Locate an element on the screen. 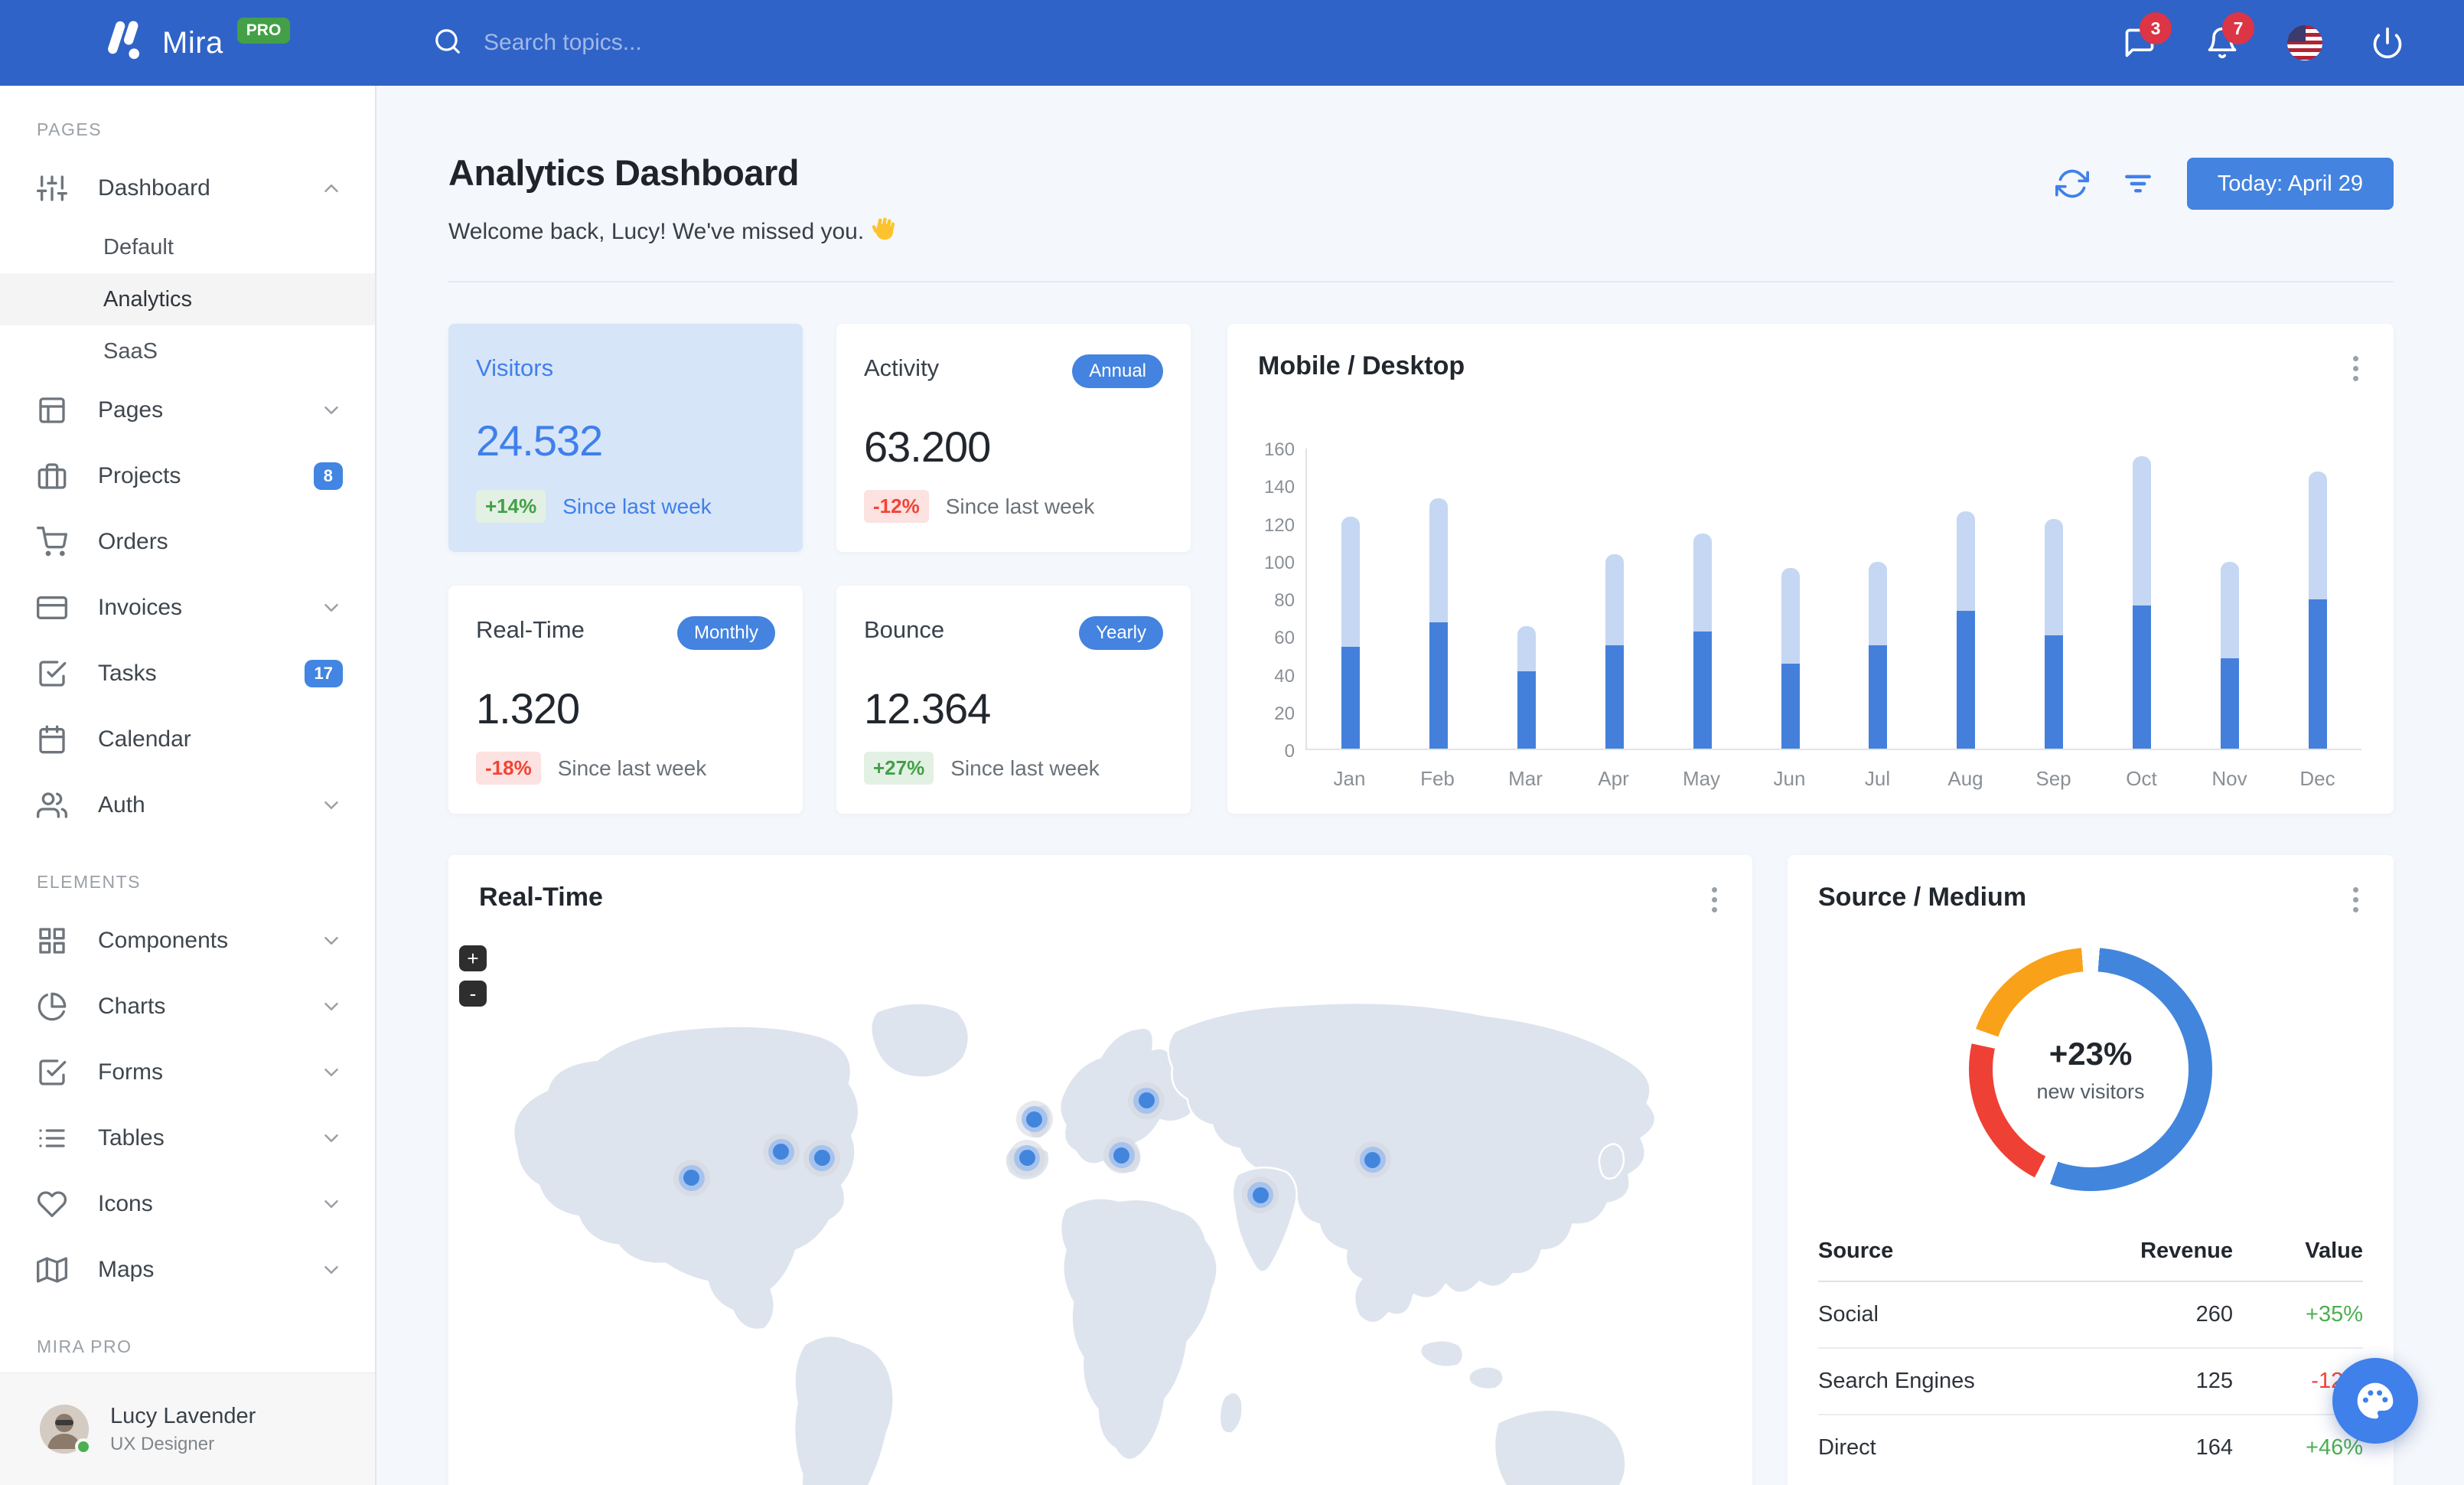 The width and height of the screenshot is (2464, 1485). revenue-col-header: Revenue is located at coordinates (2141, 1253).